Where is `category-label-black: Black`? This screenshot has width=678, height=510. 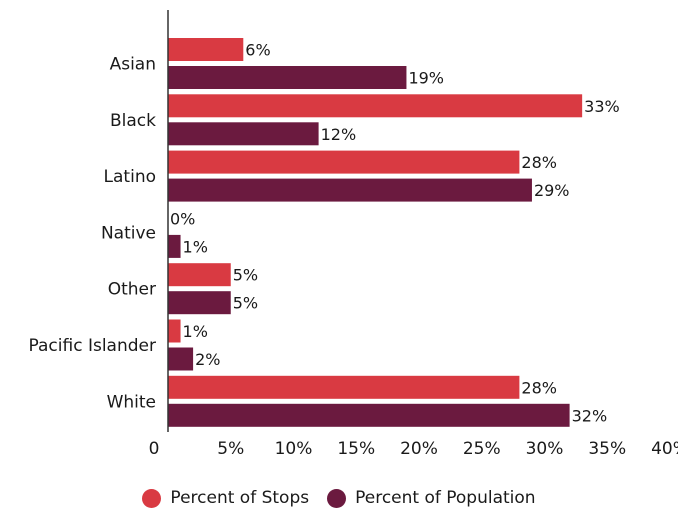 category-label-black: Black is located at coordinates (133, 121).